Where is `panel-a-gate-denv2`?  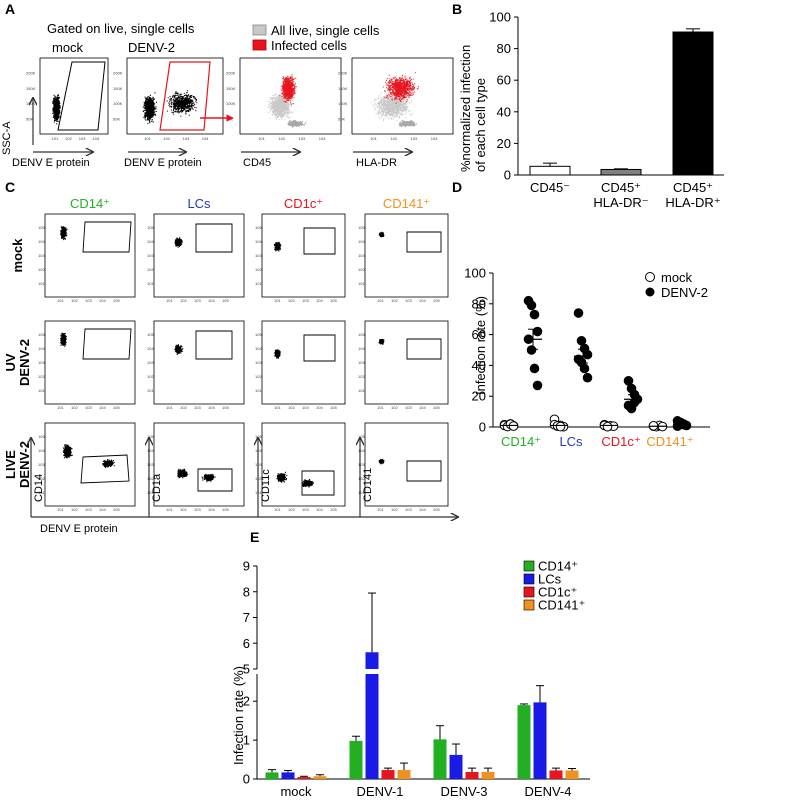
panel-a-gate-denv2 is located at coordinates (185, 96).